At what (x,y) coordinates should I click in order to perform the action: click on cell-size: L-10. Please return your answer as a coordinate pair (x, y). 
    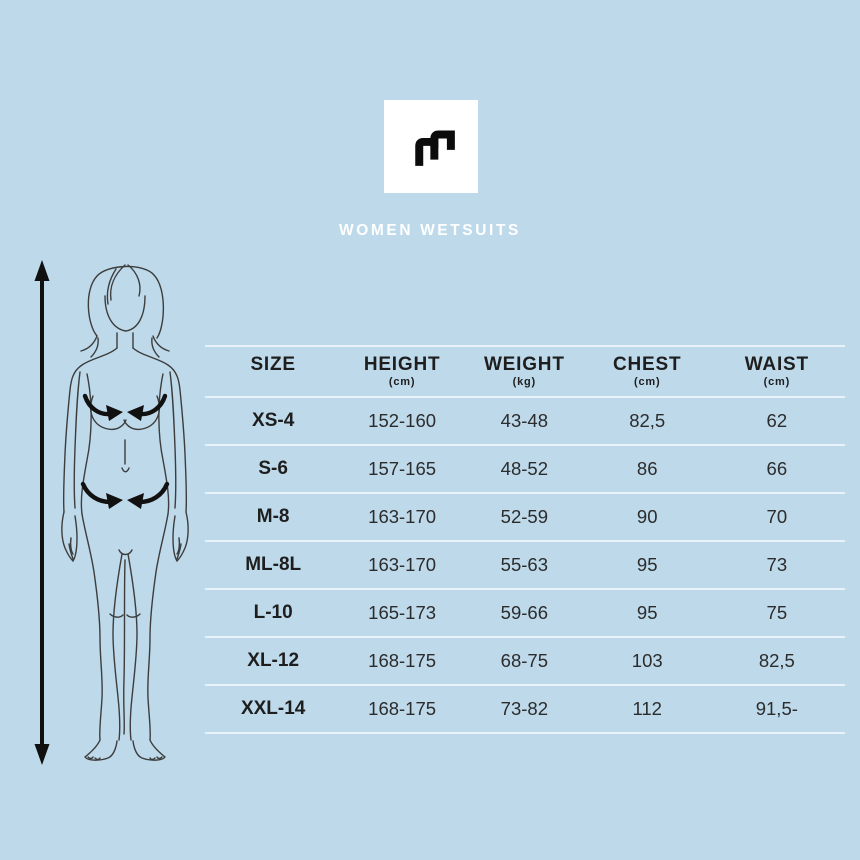
    Looking at the image, I should click on (273, 612).